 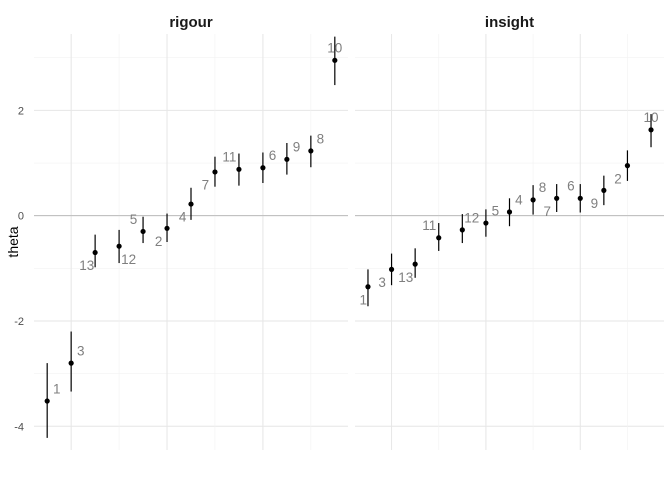 What do you see at coordinates (13, 241) in the screenshot?
I see `y-axis-title: theta` at bounding box center [13, 241].